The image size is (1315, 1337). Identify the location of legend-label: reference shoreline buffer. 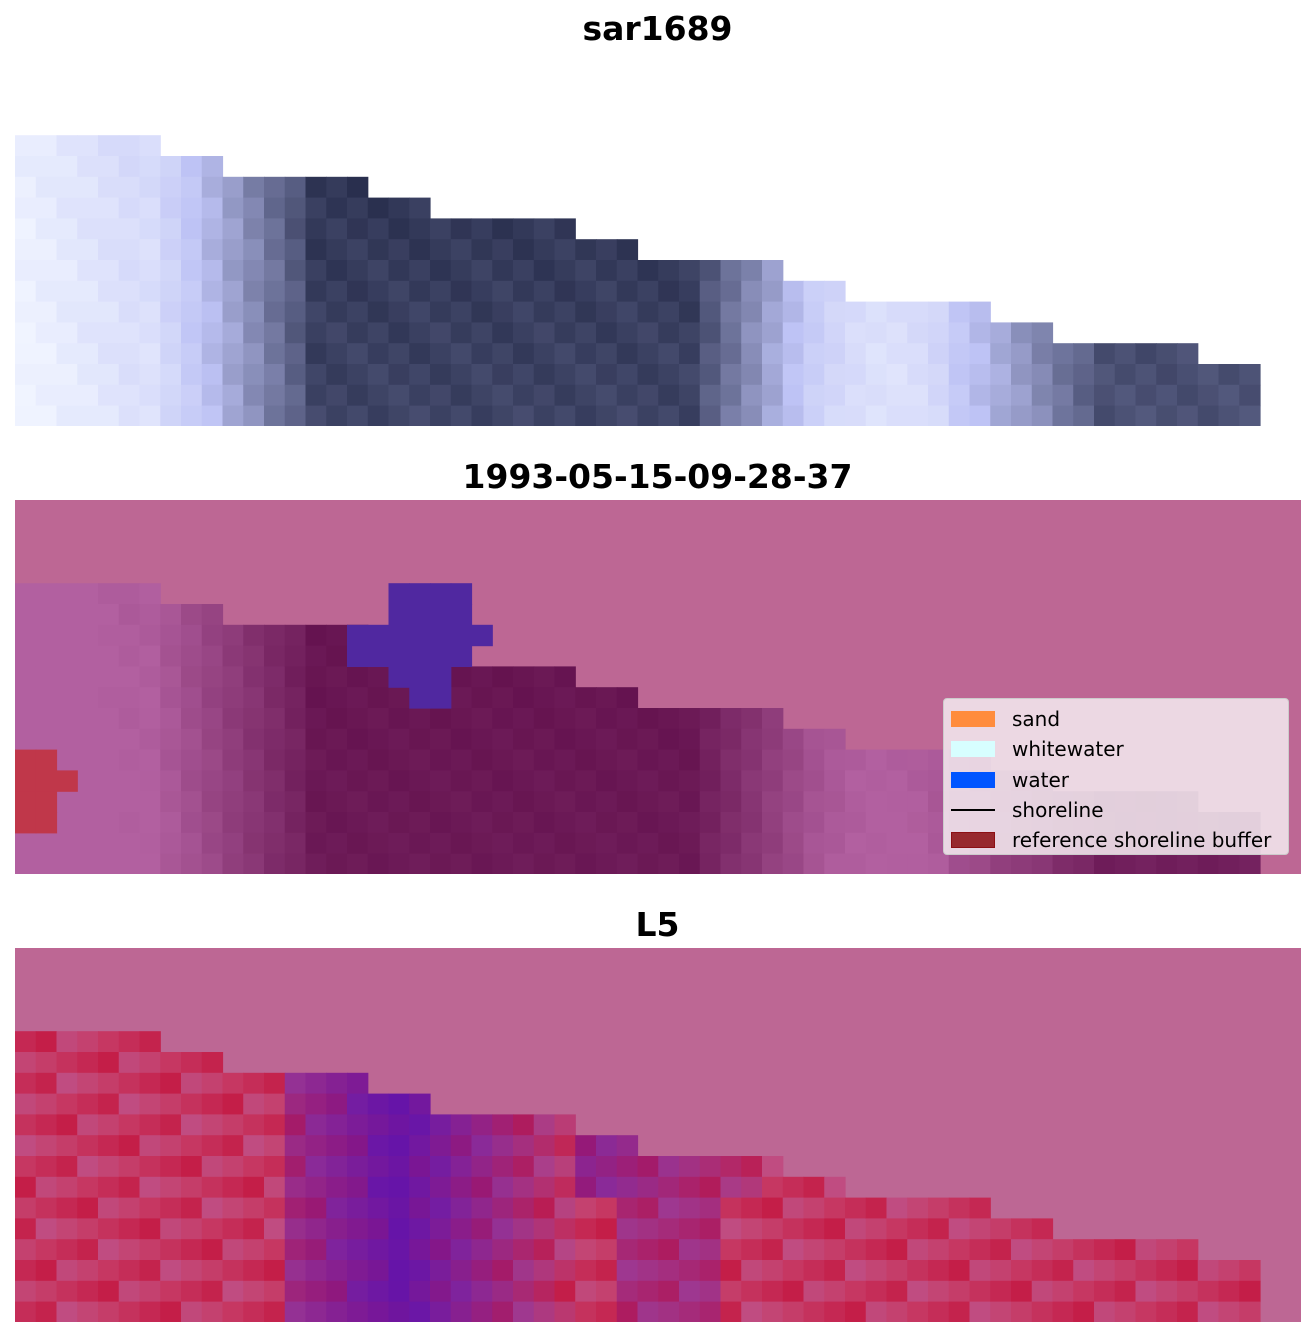
(1142, 840).